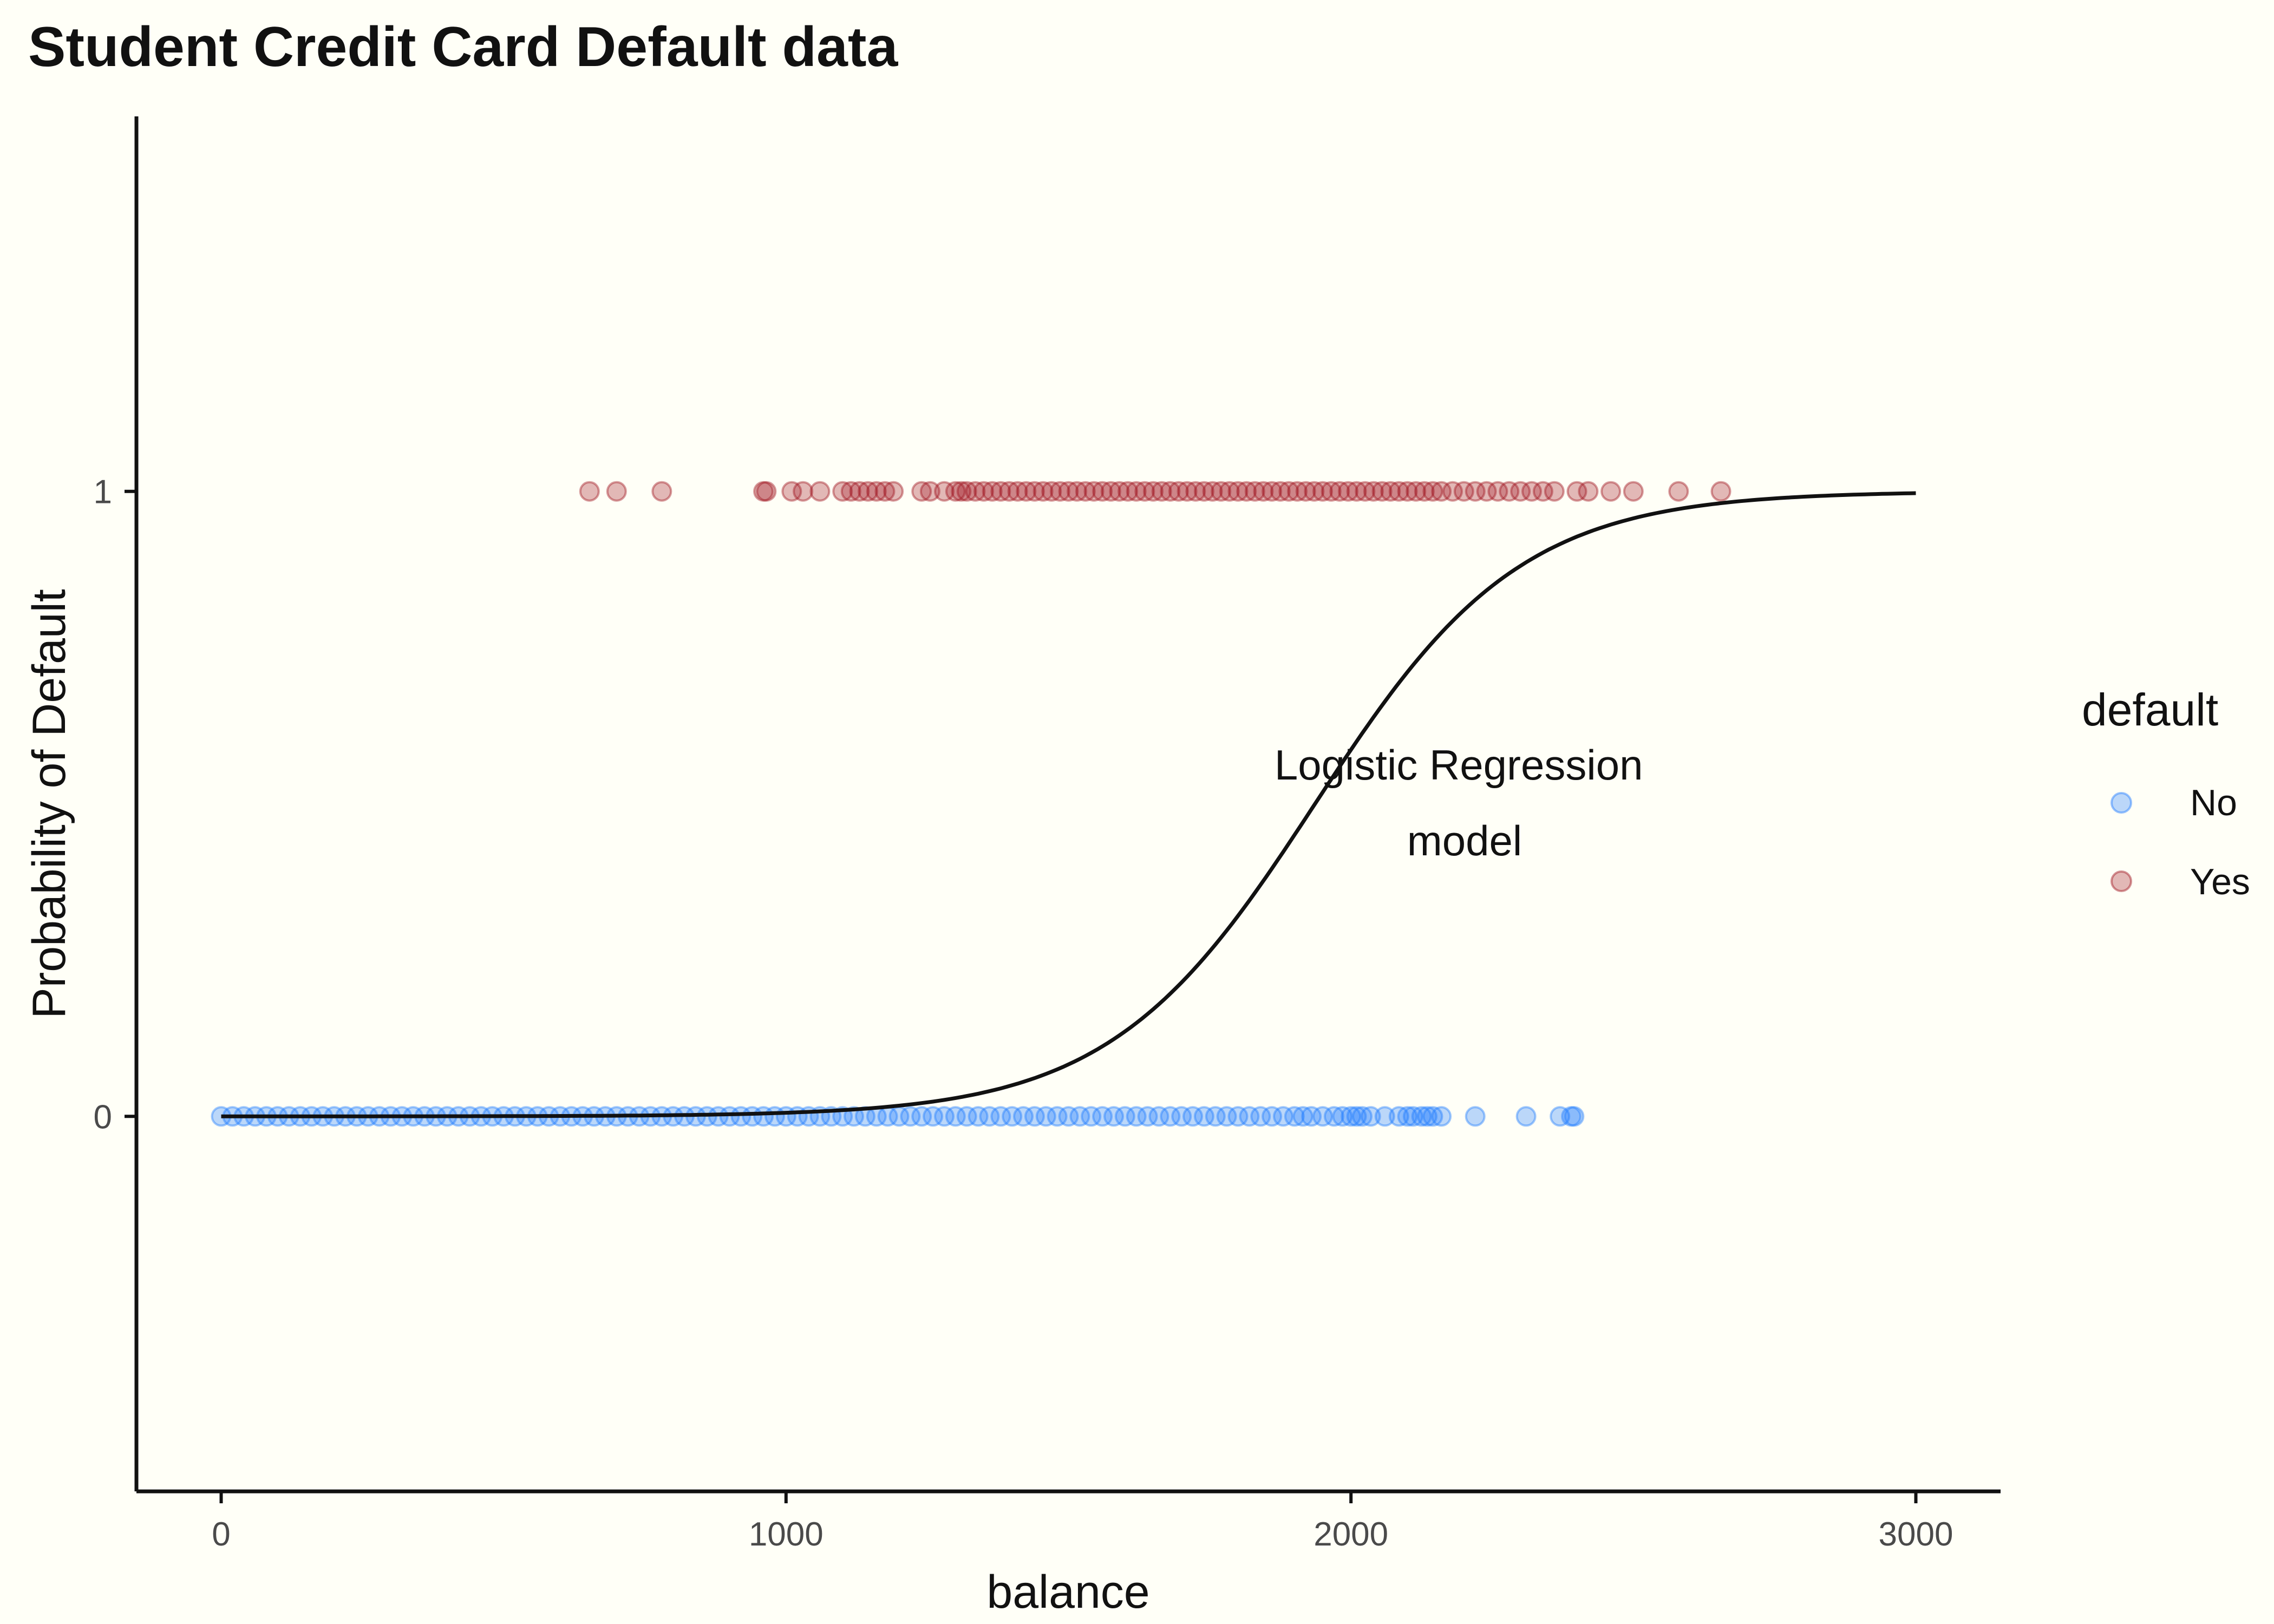 The image size is (2274, 1624). I want to click on legend-label-yes: Yes, so click(2220, 881).